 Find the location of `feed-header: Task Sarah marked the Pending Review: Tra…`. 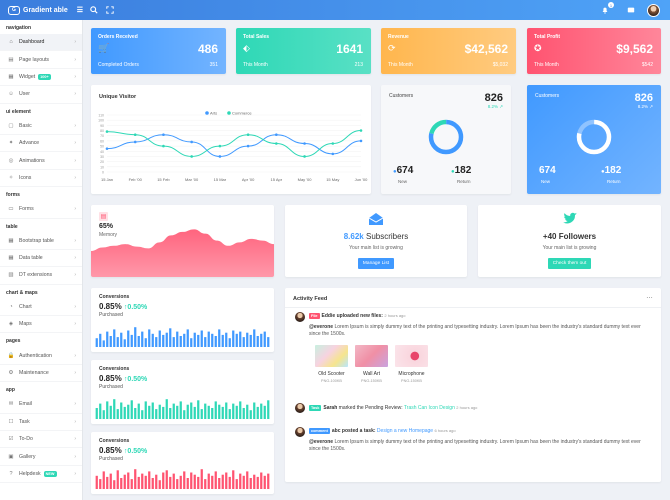

feed-header: Task Sarah marked the Pending Review: Tra… is located at coordinates (393, 408).